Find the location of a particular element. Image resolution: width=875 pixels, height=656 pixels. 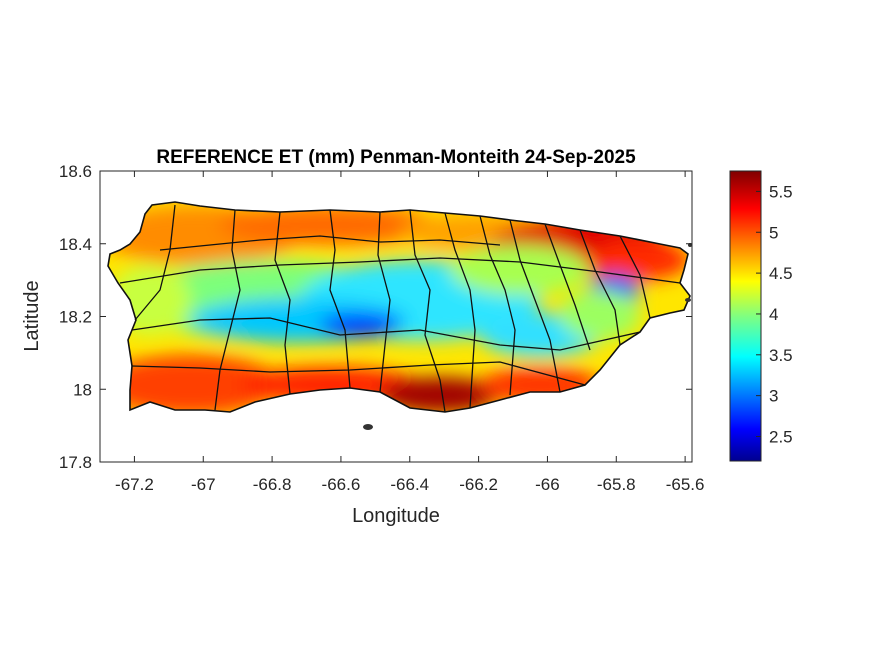

x-tick-label: -65.6 is located at coordinates (685, 484).